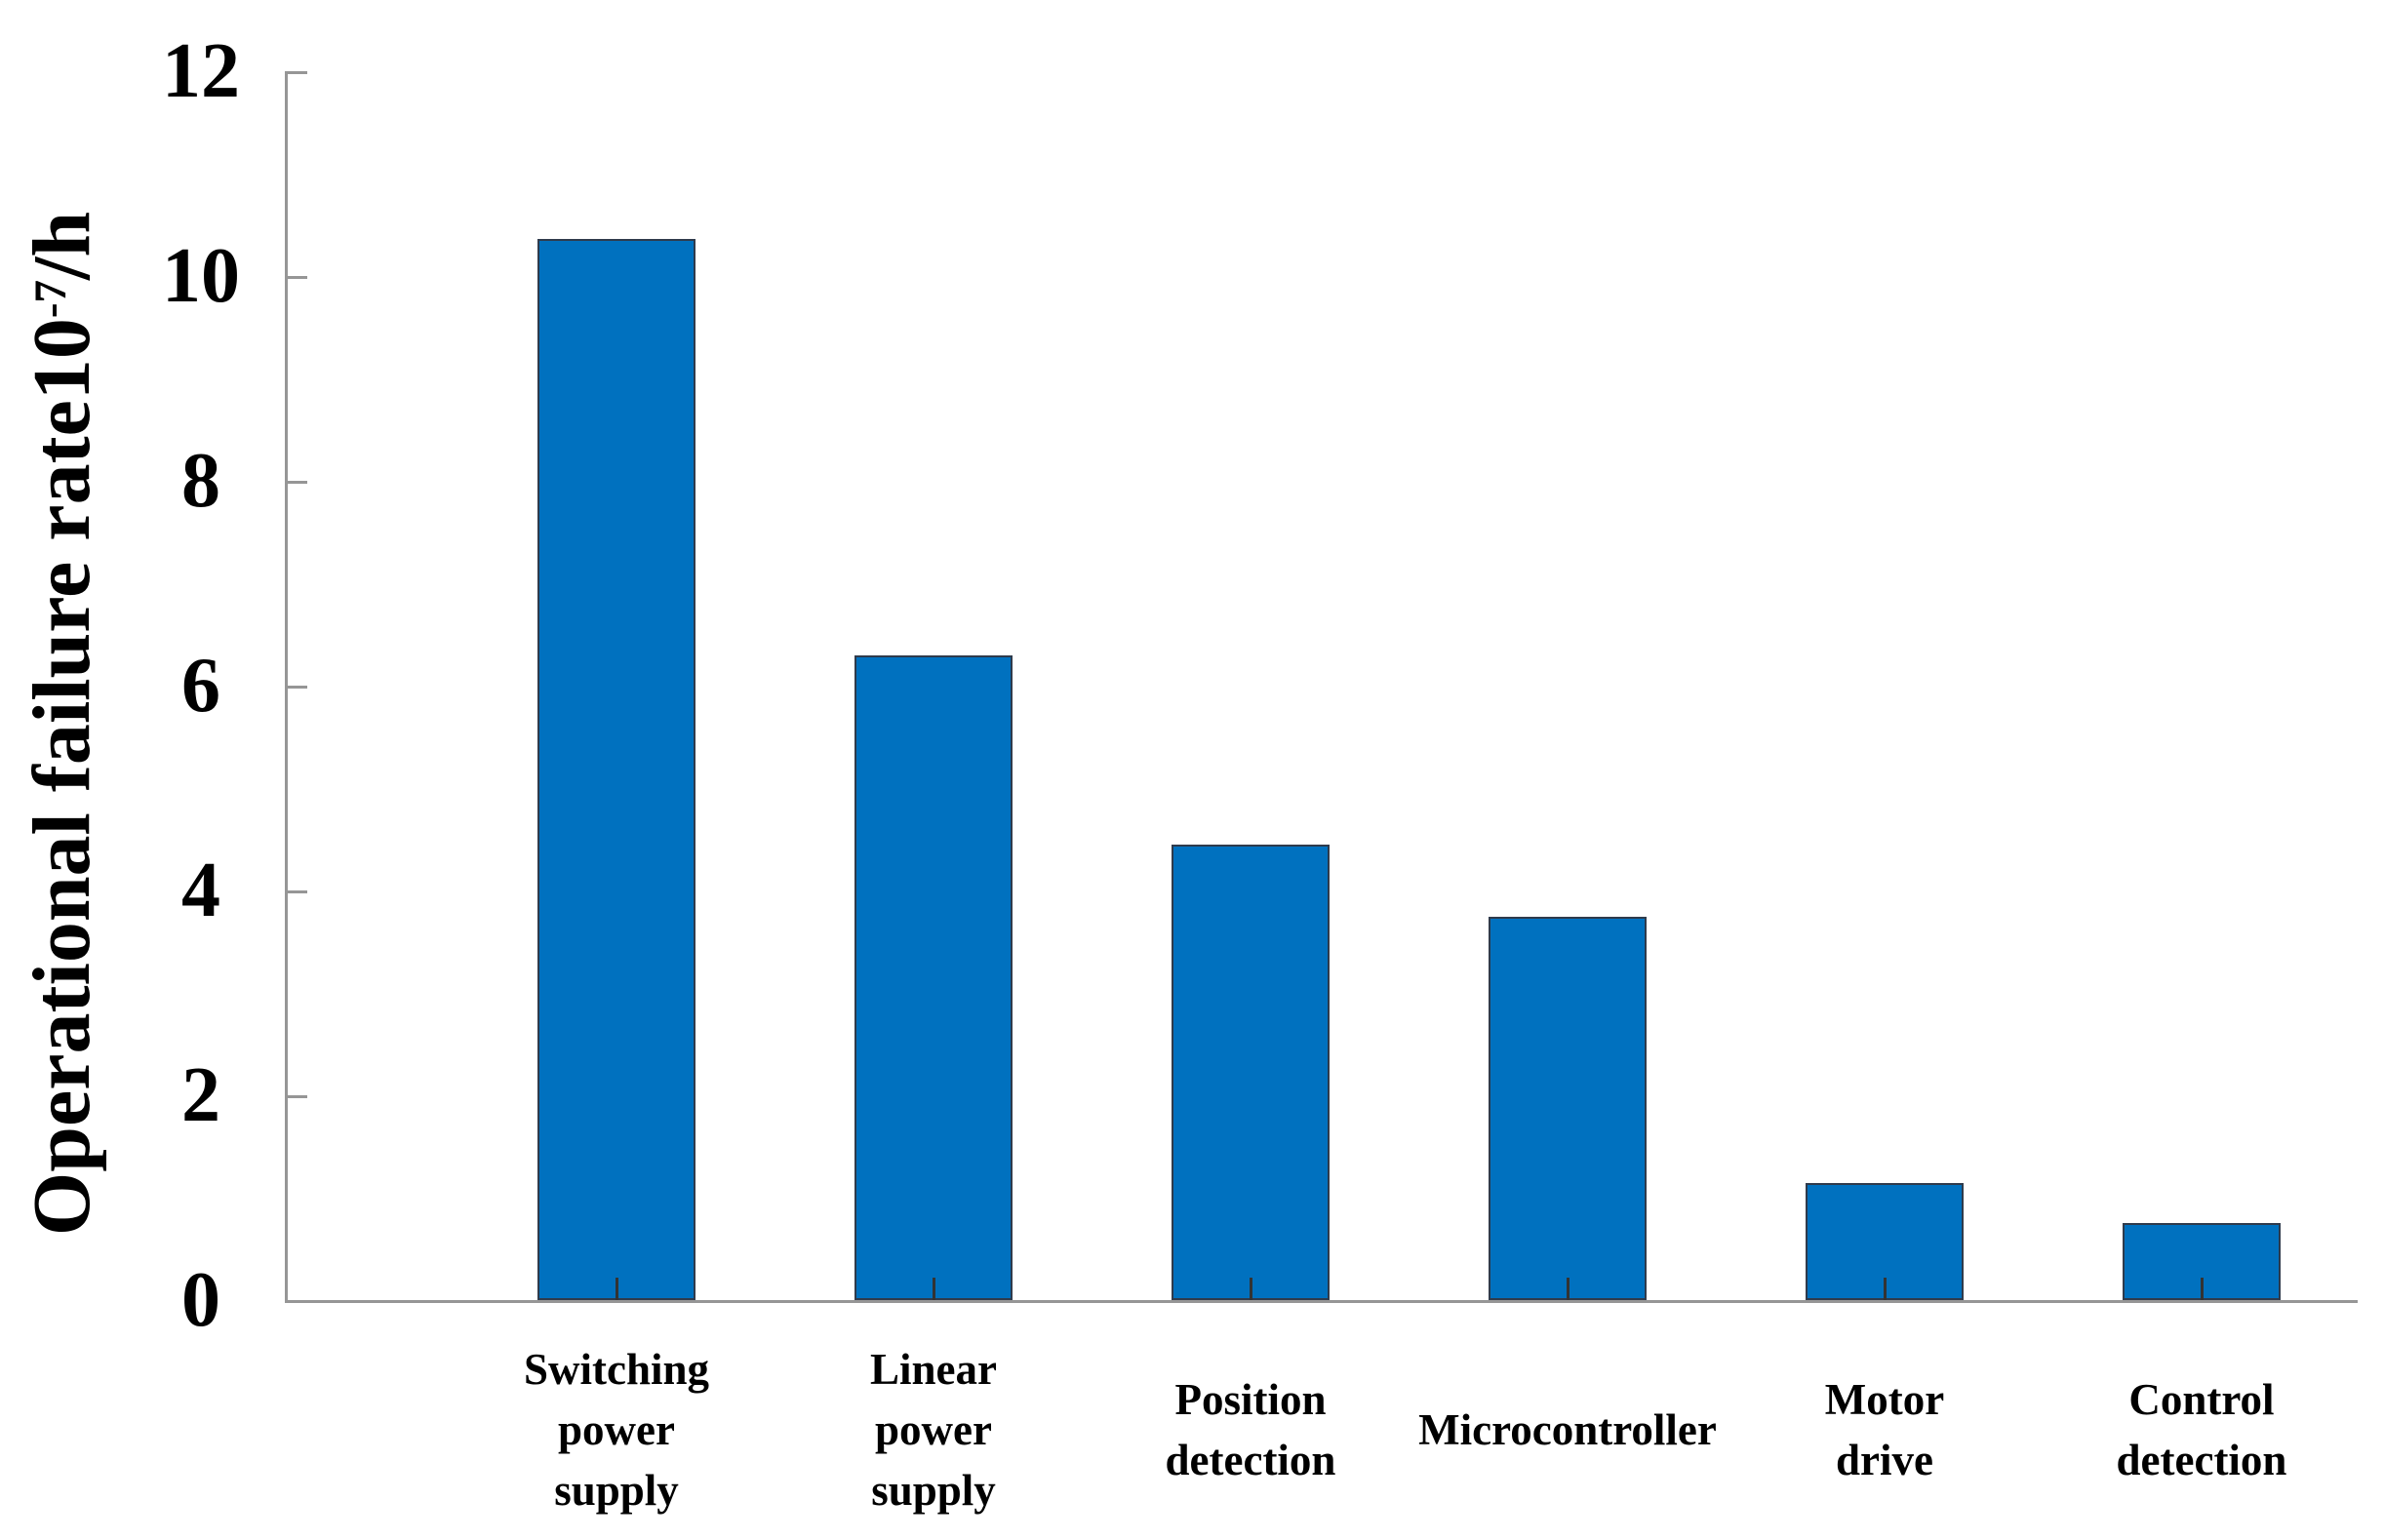 This screenshot has width=2384, height=1540. What do you see at coordinates (200, 891) in the screenshot?
I see `y-tick-label: 4` at bounding box center [200, 891].